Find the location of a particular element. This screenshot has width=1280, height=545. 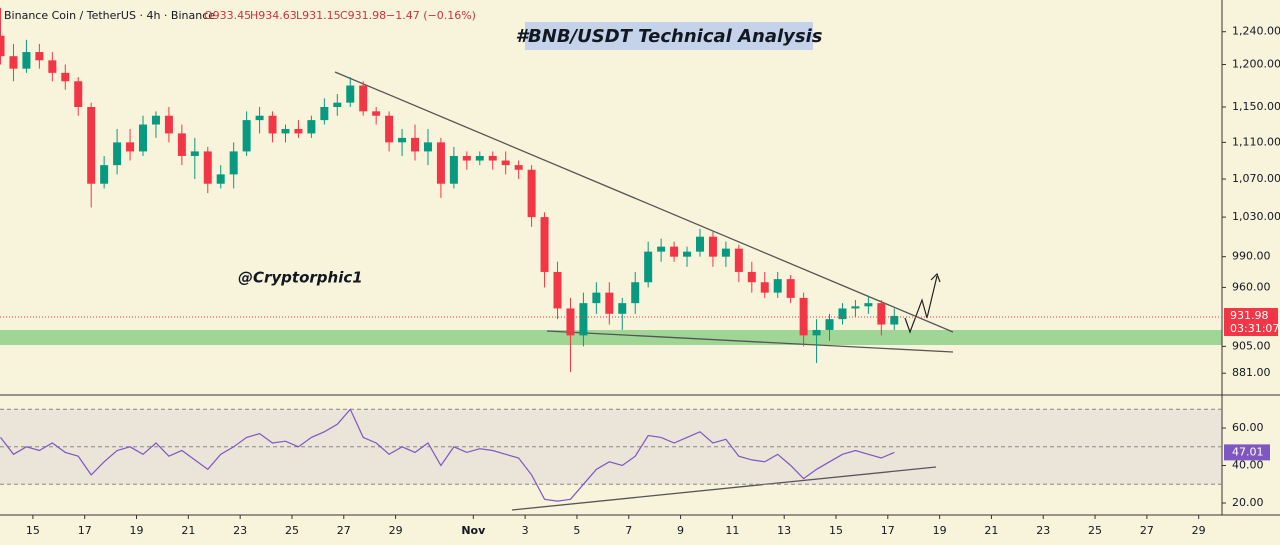

x-tick-label: 7 is located at coordinates (628, 530).